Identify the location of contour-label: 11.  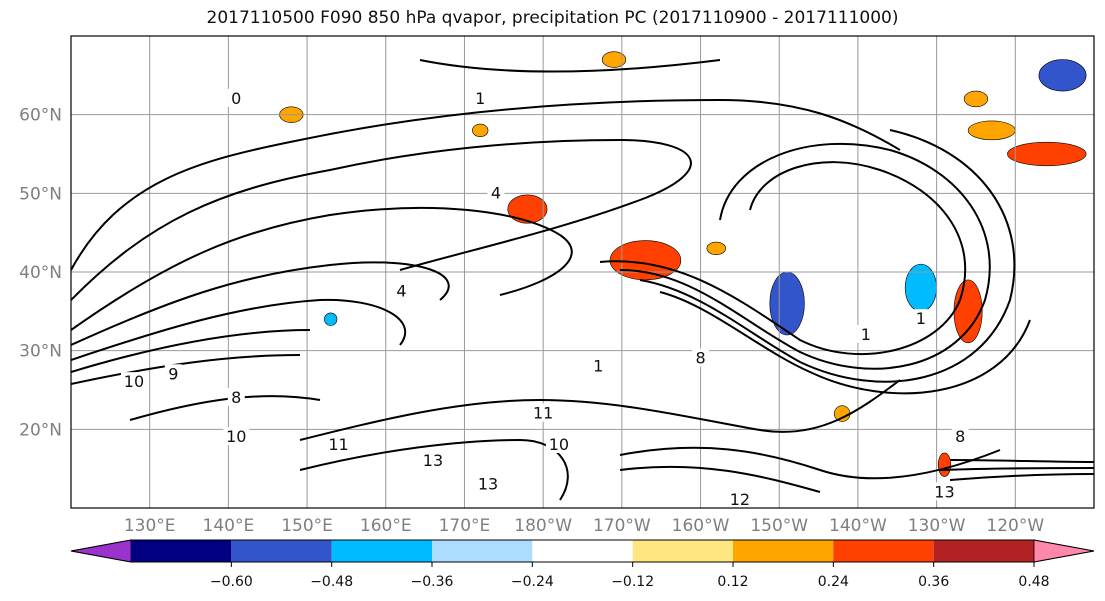
(543, 413).